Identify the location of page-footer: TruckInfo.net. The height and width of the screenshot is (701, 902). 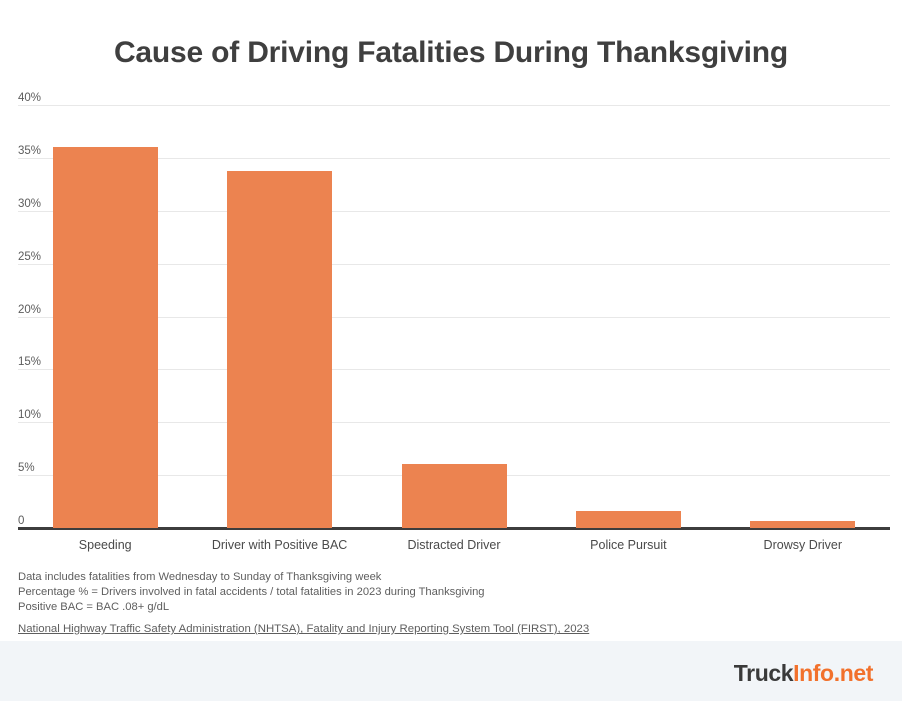
(451, 671).